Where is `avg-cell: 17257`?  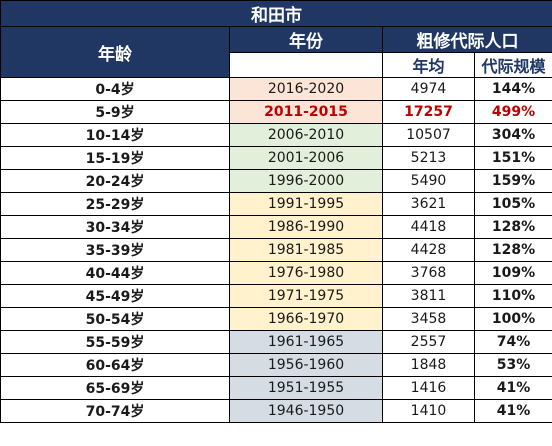 avg-cell: 17257 is located at coordinates (428, 112).